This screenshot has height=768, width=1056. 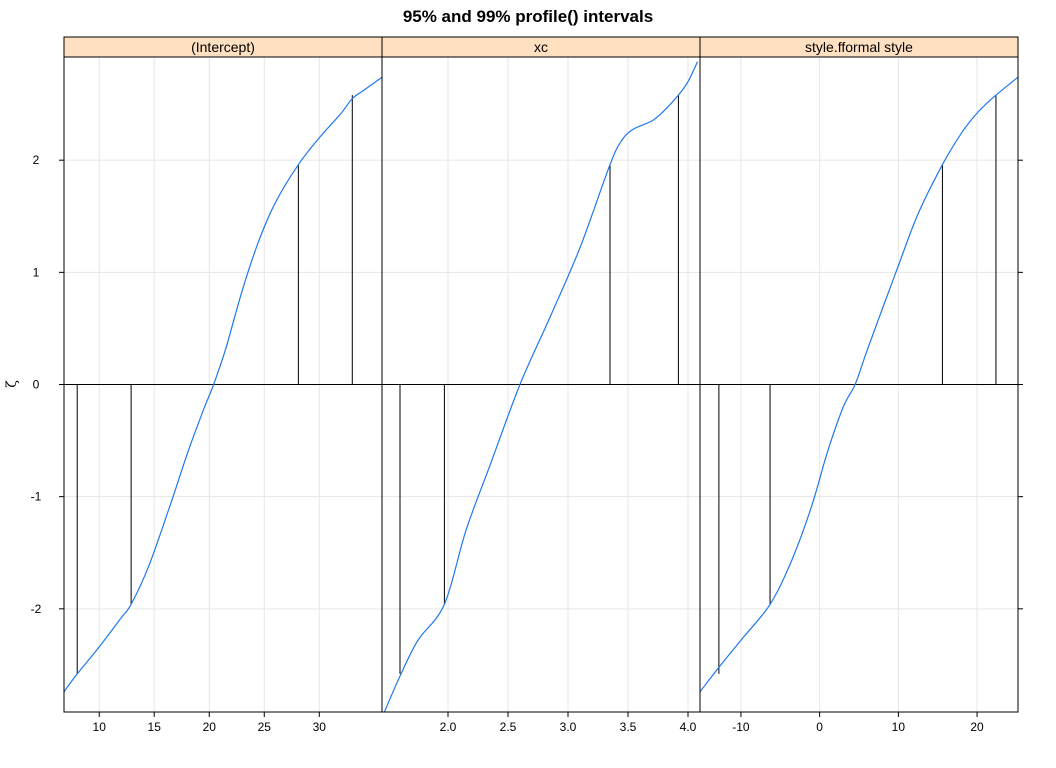 I want to click on strip-label: (Intercept), so click(x=223, y=47).